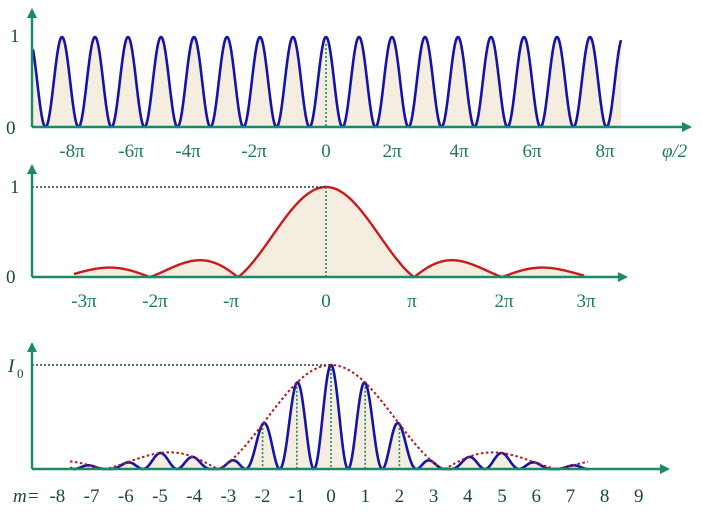 The image size is (702, 515). I want to click on panel-1-x-tick: 6π, so click(532, 151).